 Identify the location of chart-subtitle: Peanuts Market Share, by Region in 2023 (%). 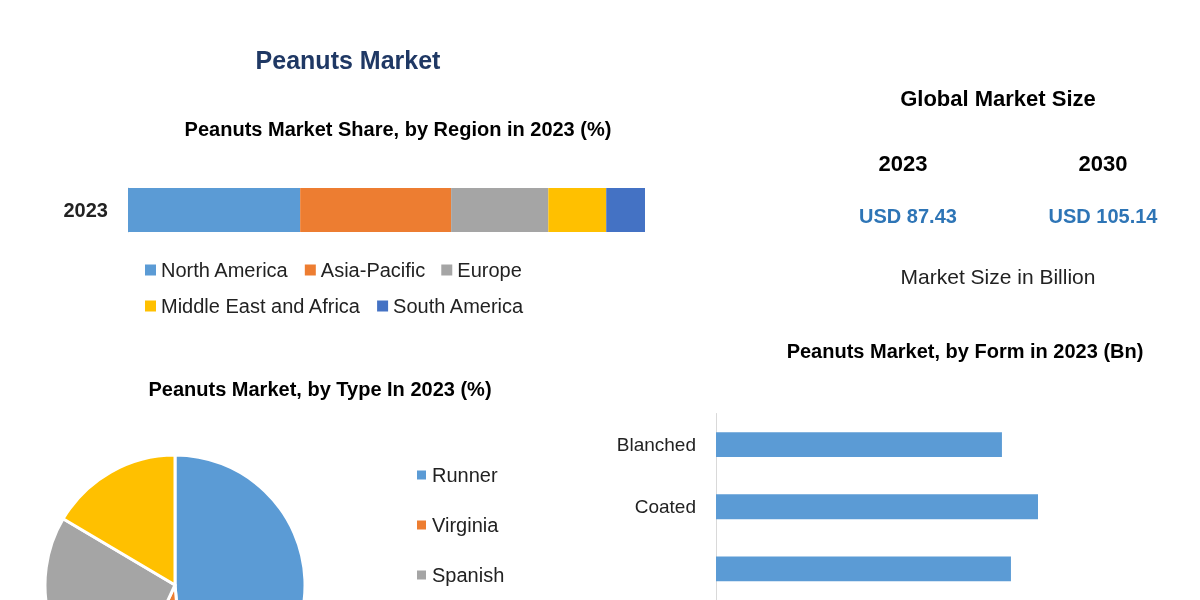
(398, 129).